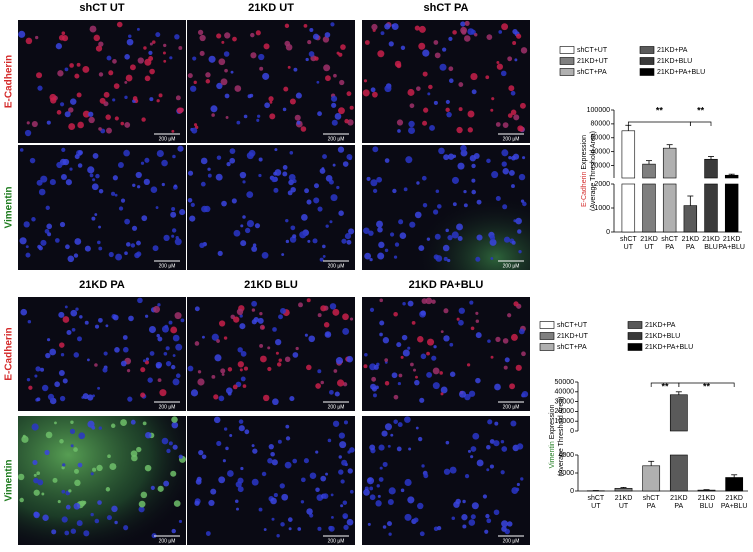  Describe the element at coordinates (595, 498) in the screenshot. I see `x-tick-label: shCT` at that location.